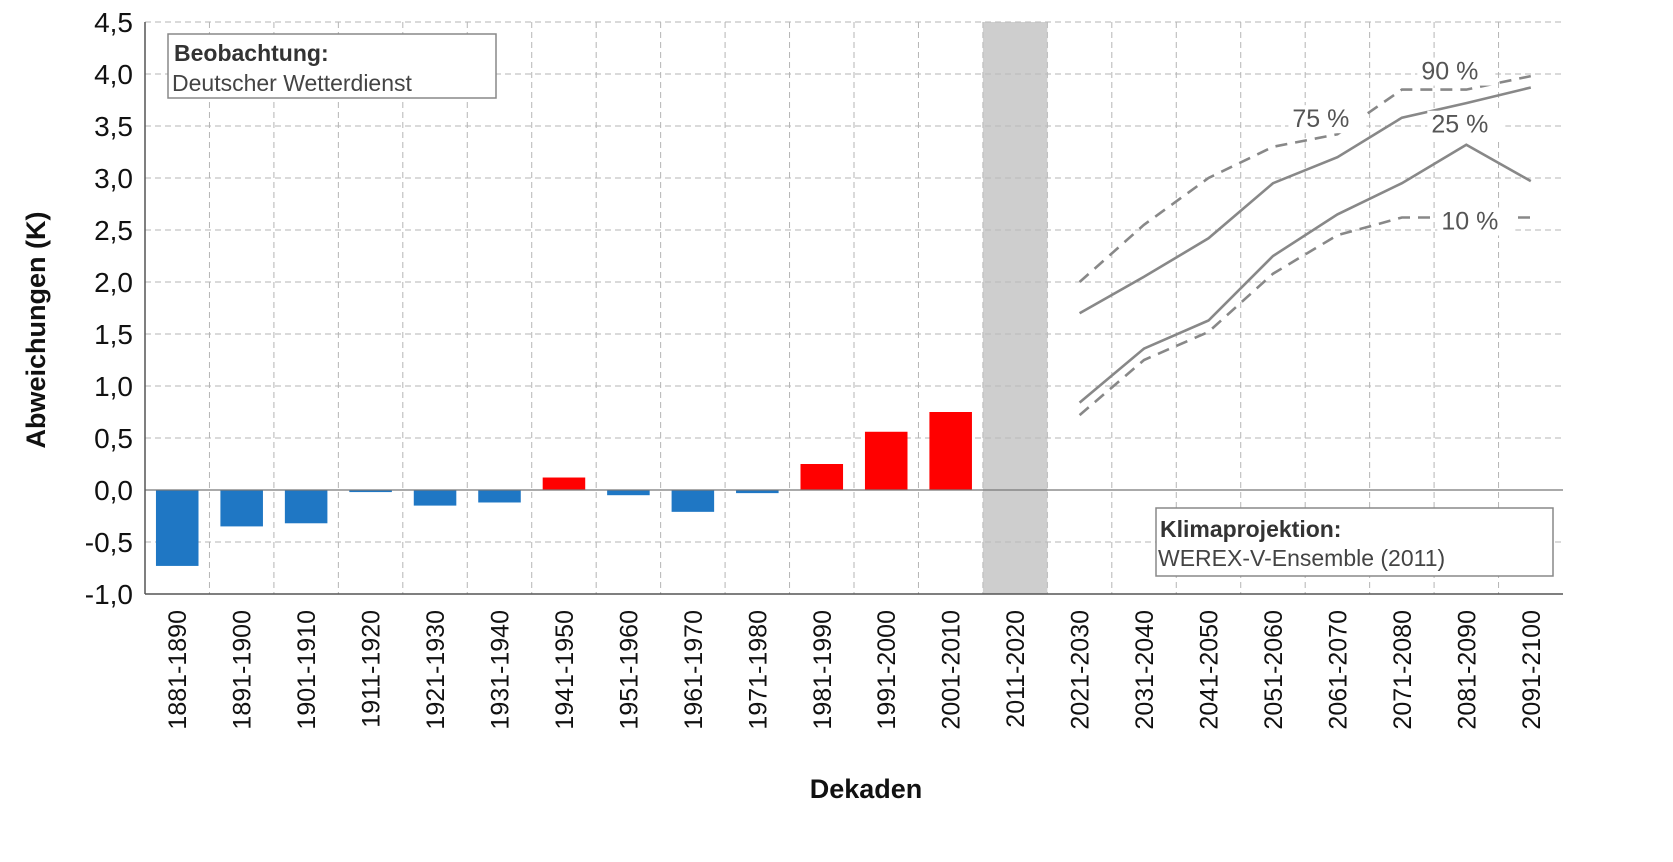 The width and height of the screenshot is (1673, 862). Describe the element at coordinates (1145, 670) in the screenshot. I see `x-tick-label: 2031-2040` at that location.